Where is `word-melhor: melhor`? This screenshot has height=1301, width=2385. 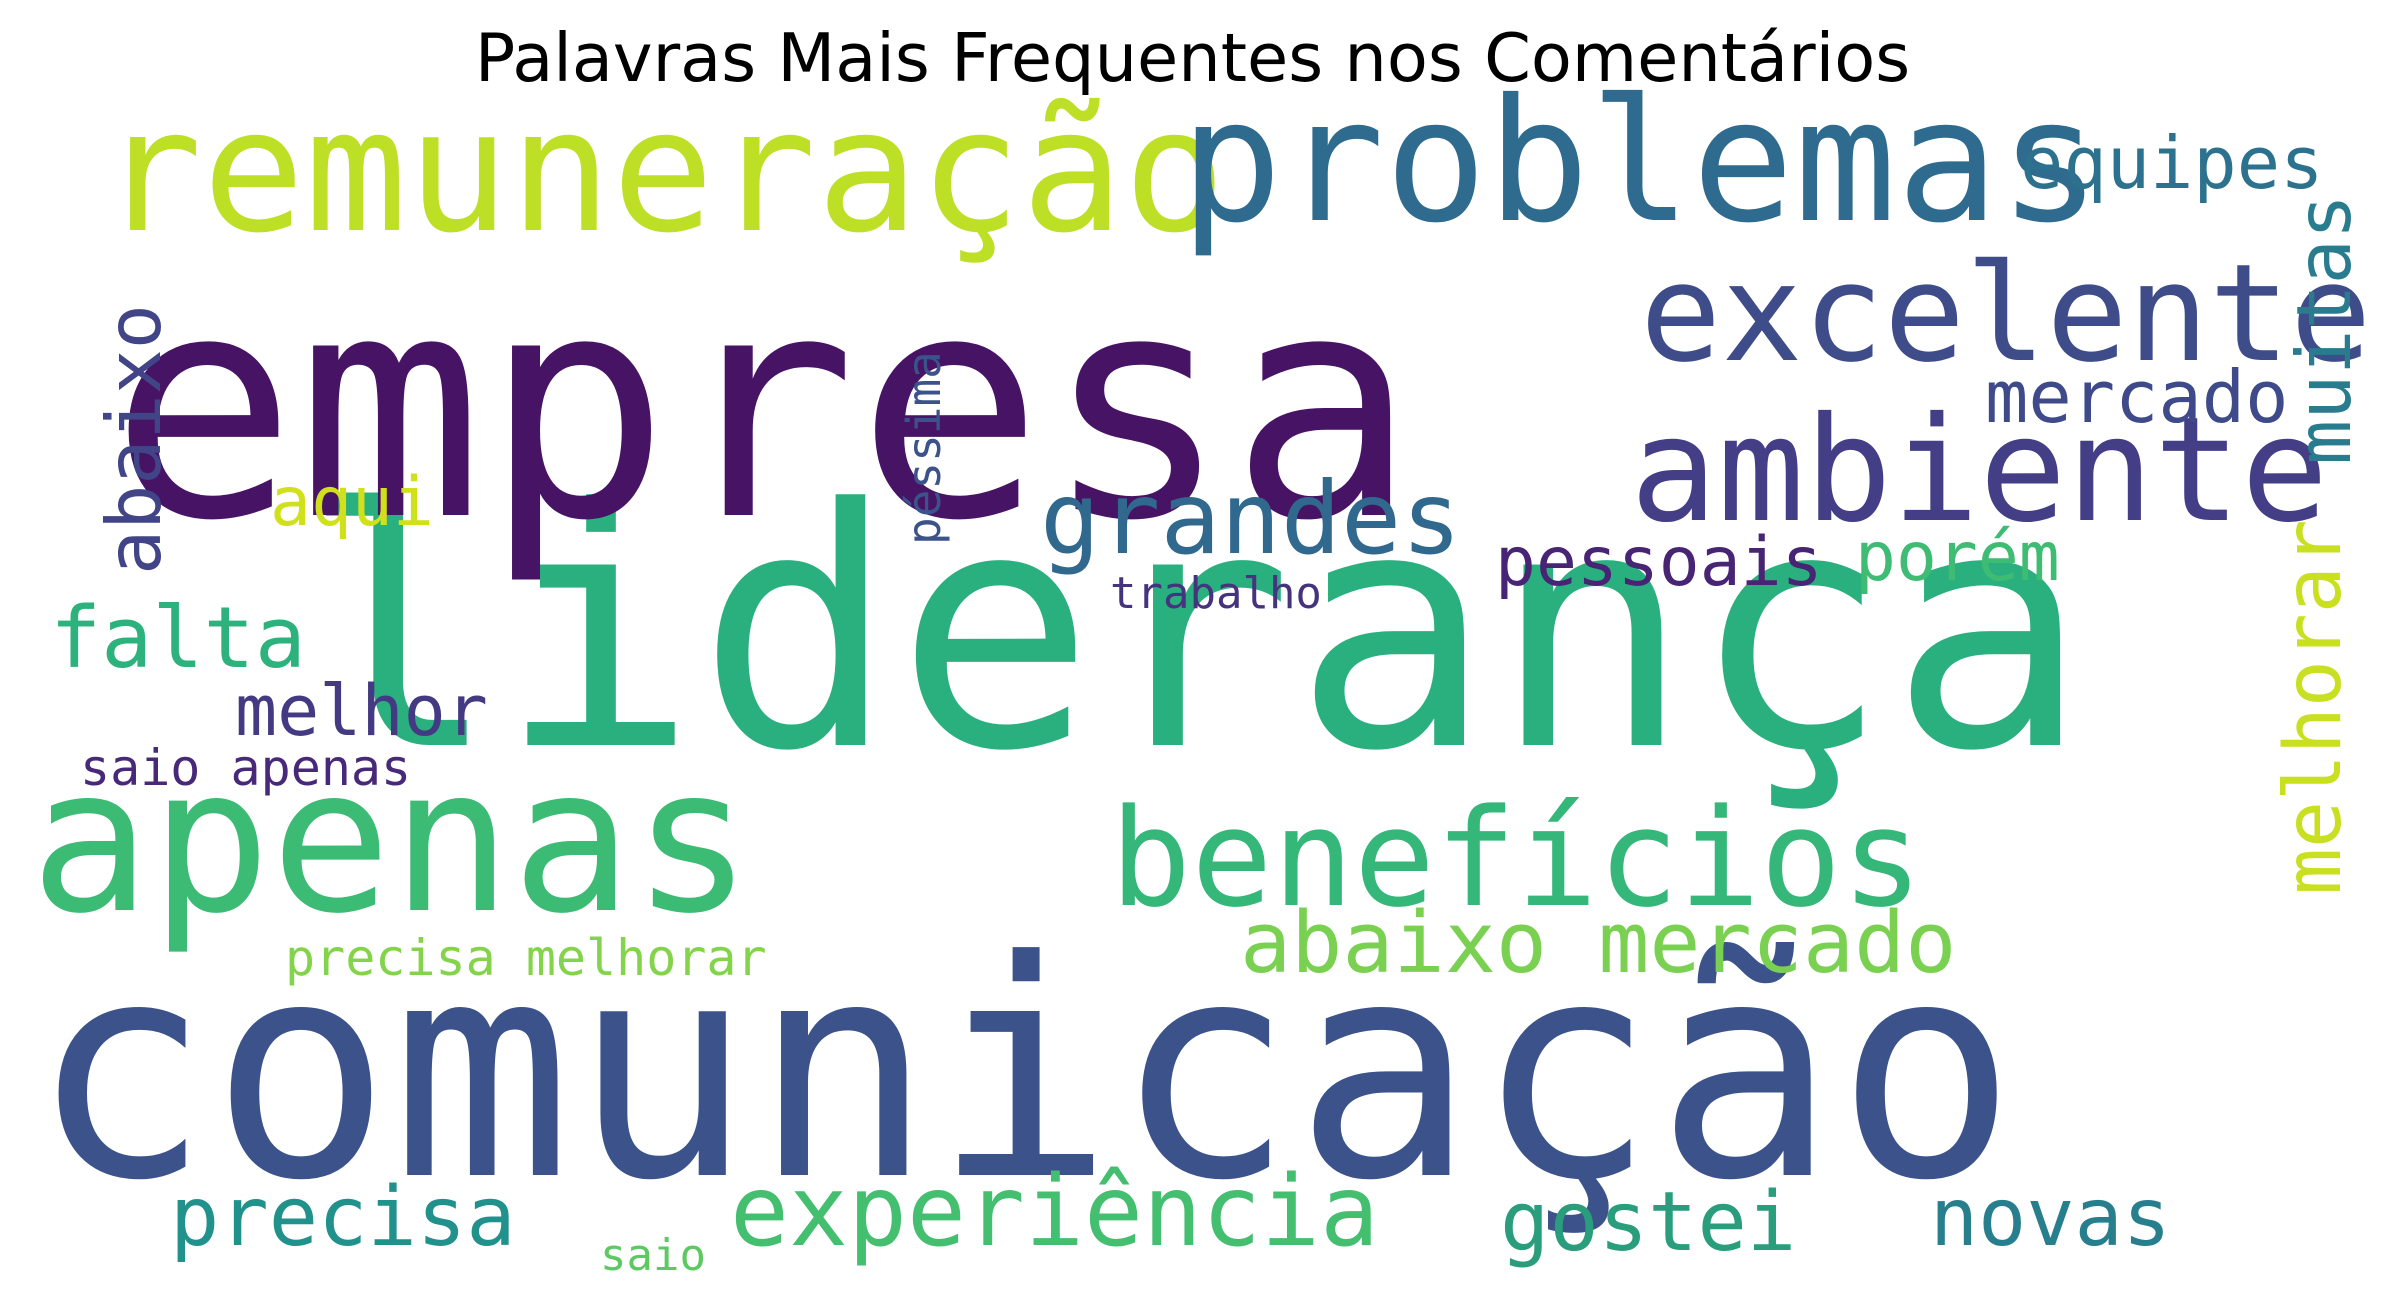
word-melhor: melhor is located at coordinates (361, 711).